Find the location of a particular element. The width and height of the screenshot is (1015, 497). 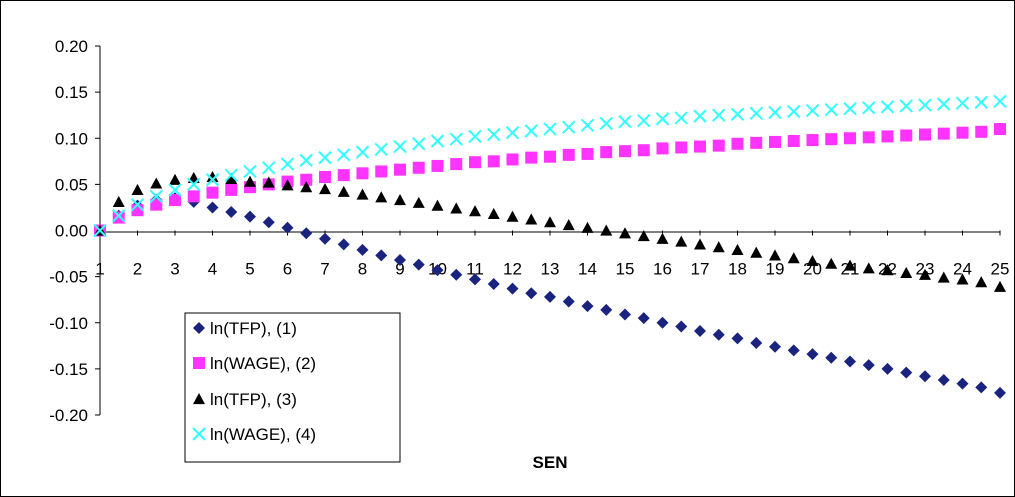

y-tick-label: 0.20 is located at coordinates (71, 46).